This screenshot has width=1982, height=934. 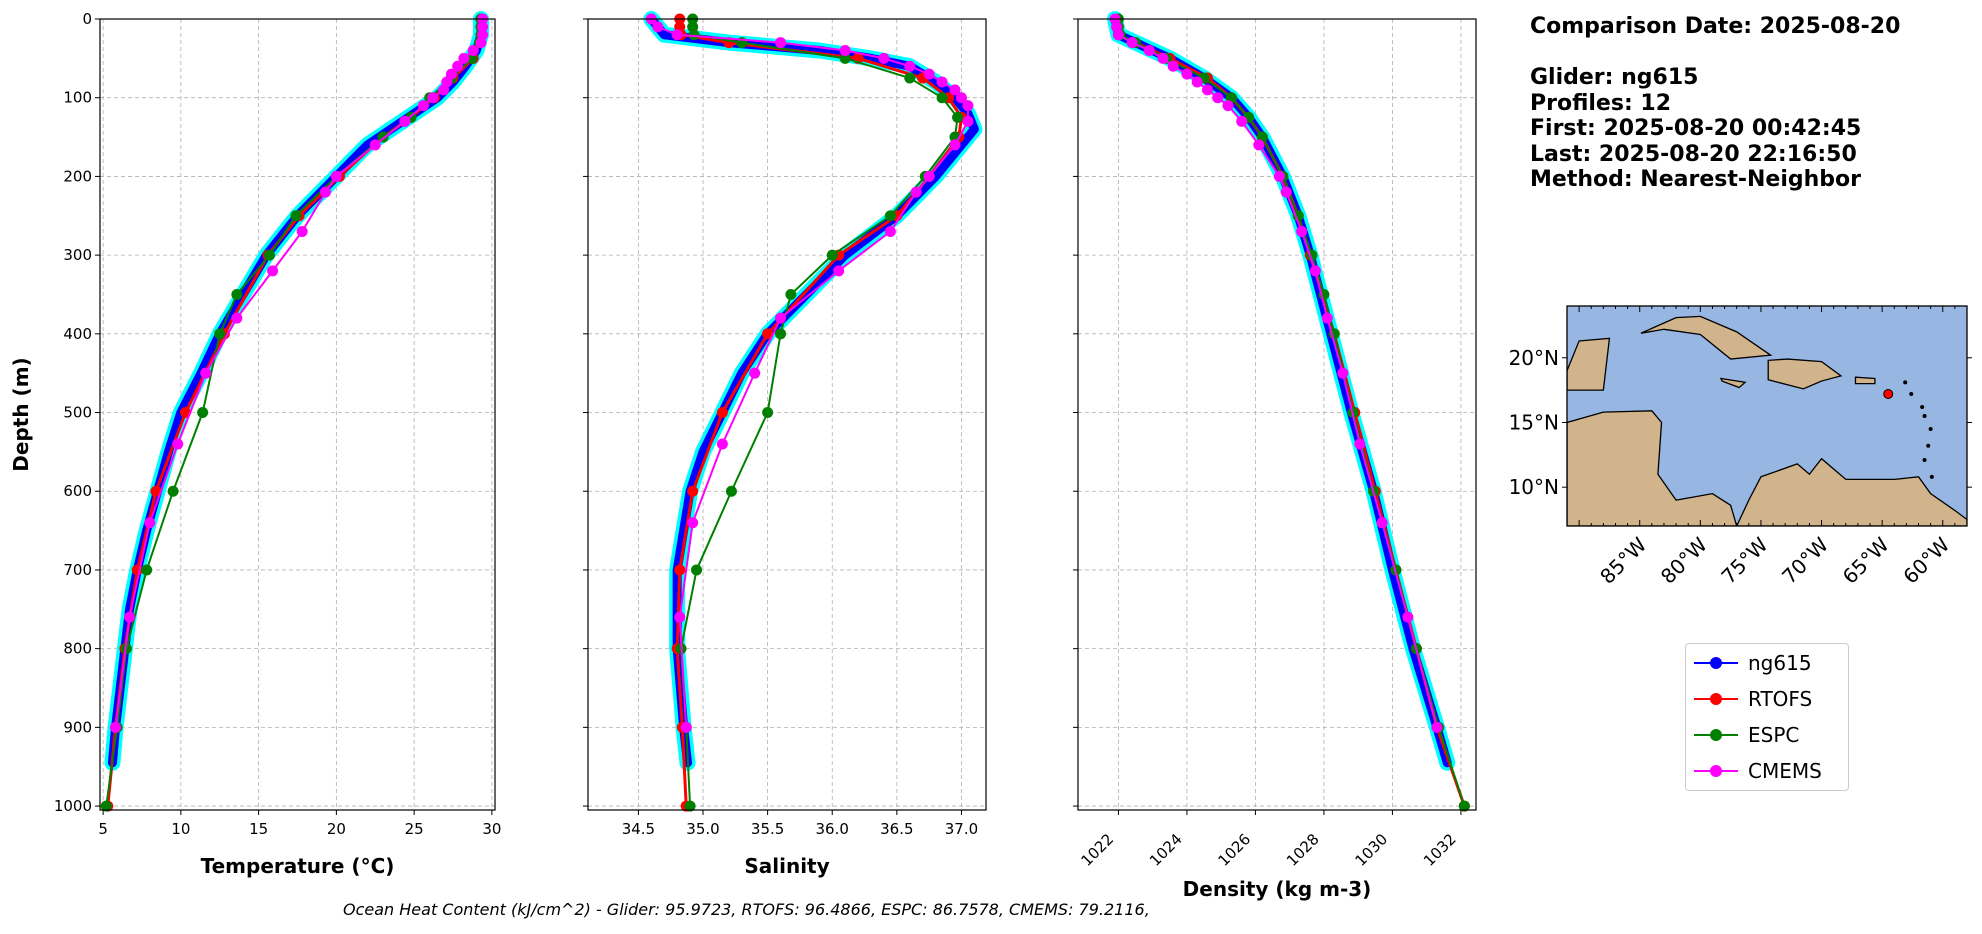 I want to click on legend-item-cmems: CMEMS, so click(x=1767, y=771).